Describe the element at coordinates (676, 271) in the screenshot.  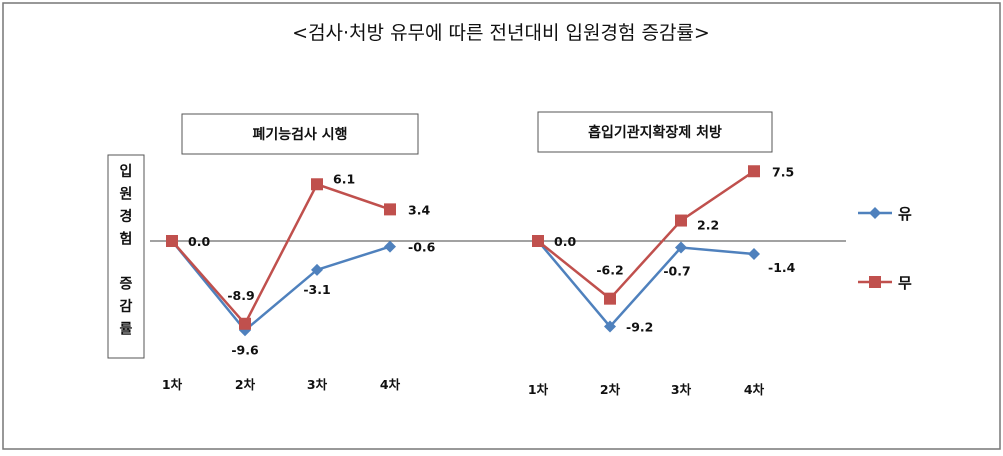
I see `data-label: -0.7` at that location.